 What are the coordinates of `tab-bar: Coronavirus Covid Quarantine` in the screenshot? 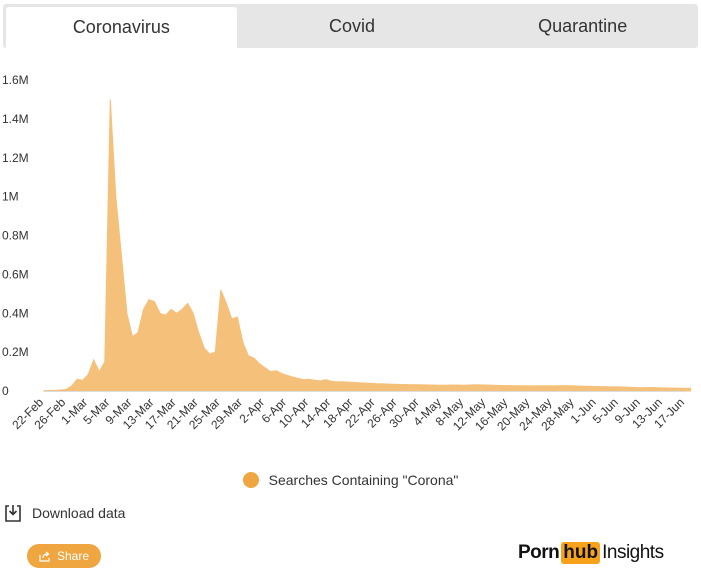 It's located at (350, 26).